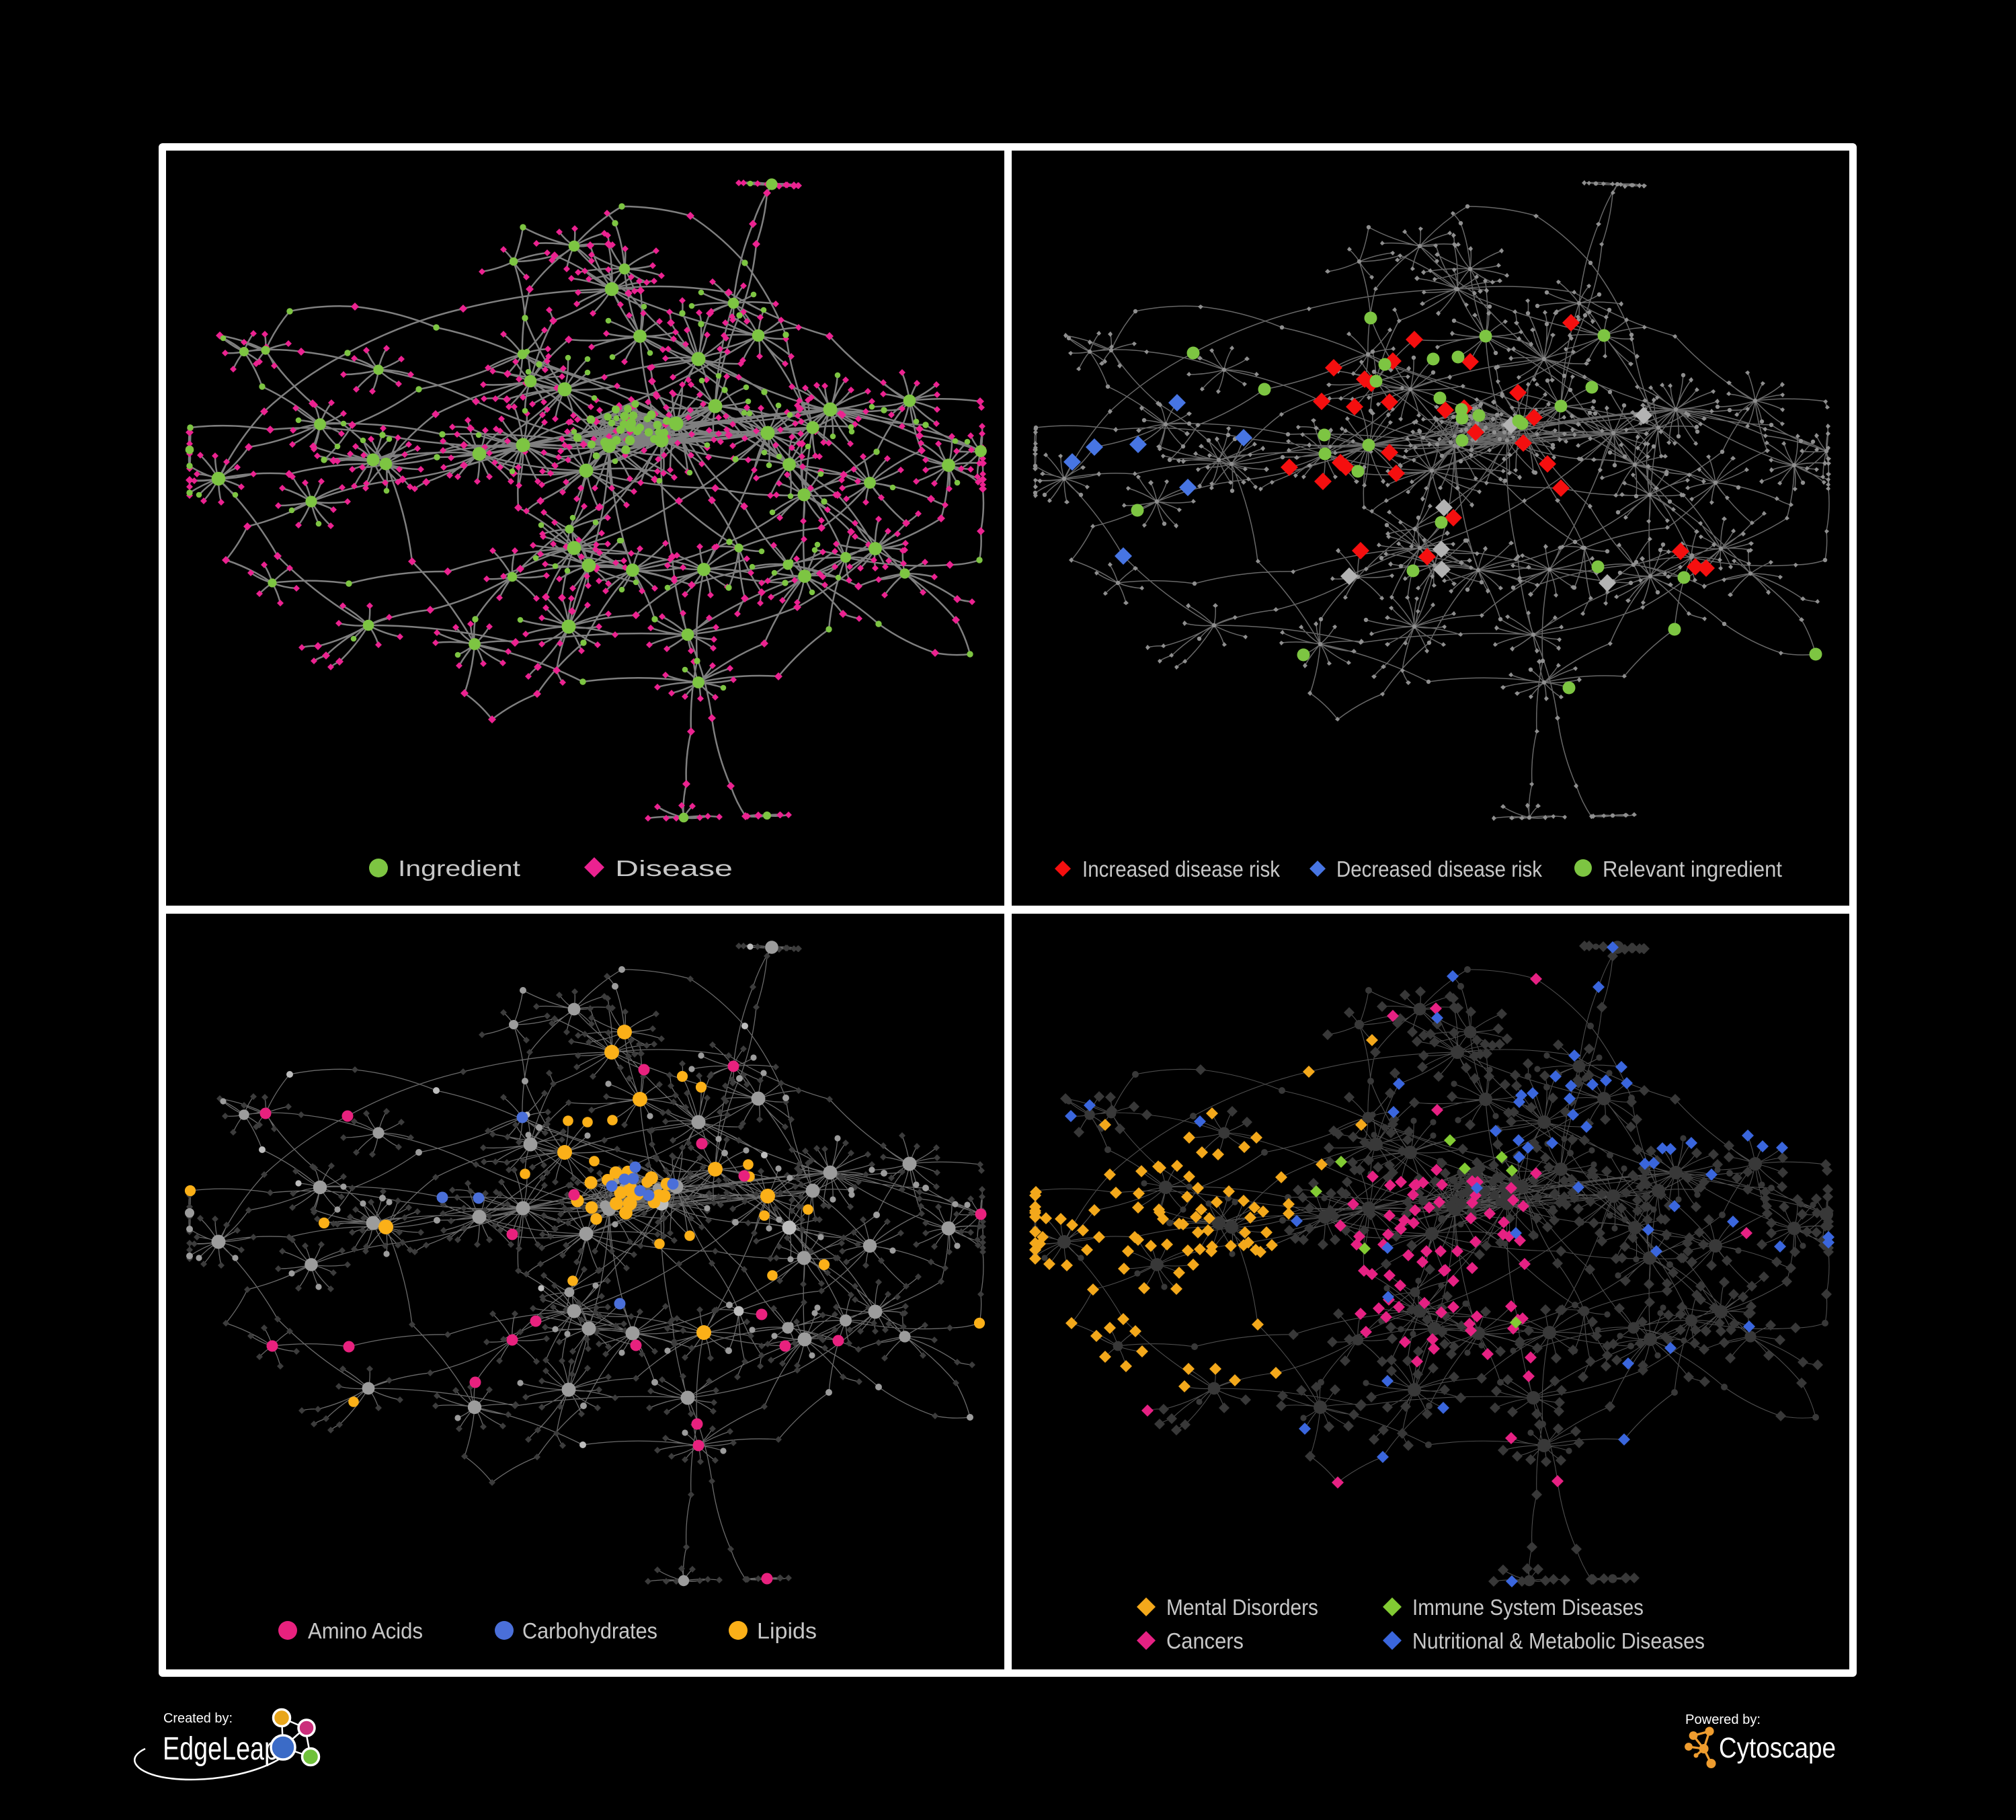 The height and width of the screenshot is (1820, 2016). Describe the element at coordinates (459, 868) in the screenshot. I see `svg-text: Ingredient` at that location.